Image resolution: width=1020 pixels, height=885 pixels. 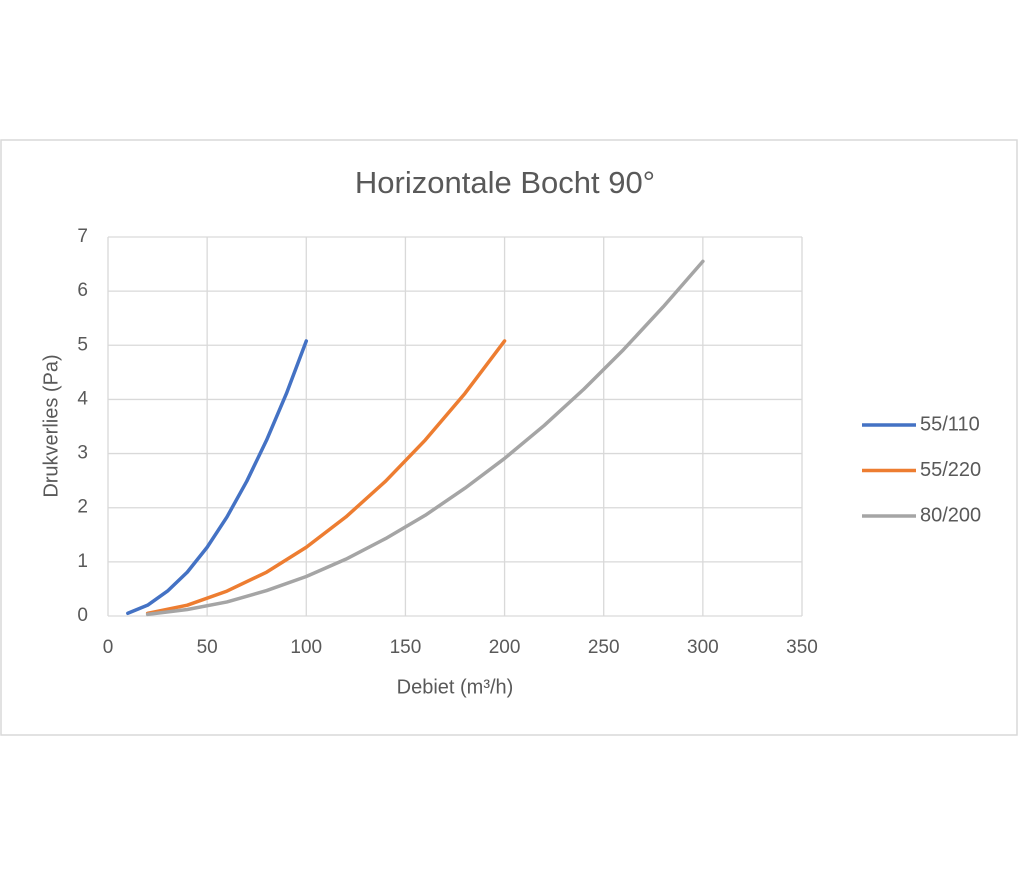 What do you see at coordinates (802, 647) in the screenshot?
I see `x-tick-label: 350` at bounding box center [802, 647].